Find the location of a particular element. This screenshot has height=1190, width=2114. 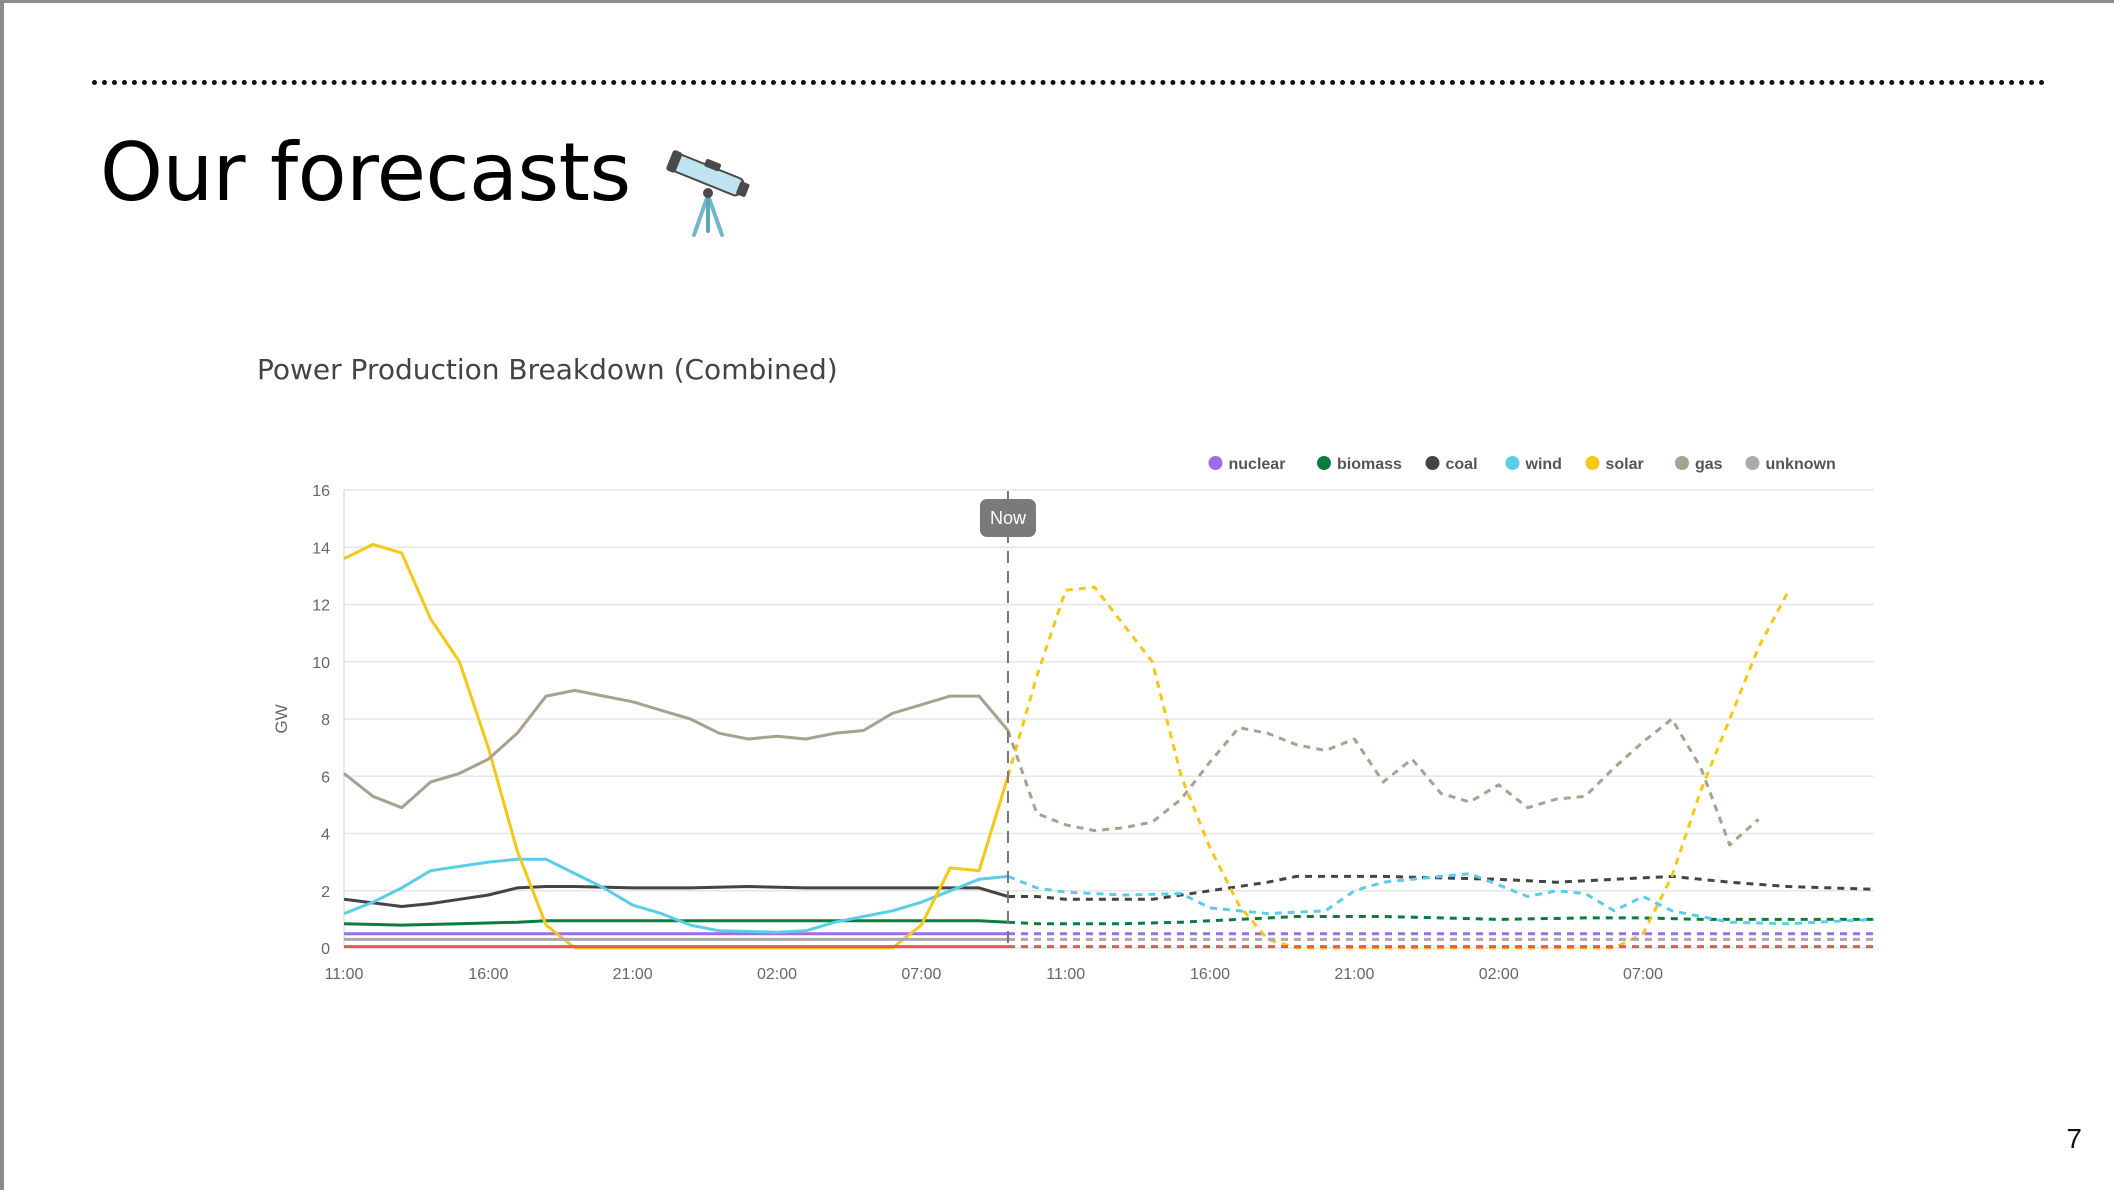

series-solar-forecast-line is located at coordinates (1397, 767).